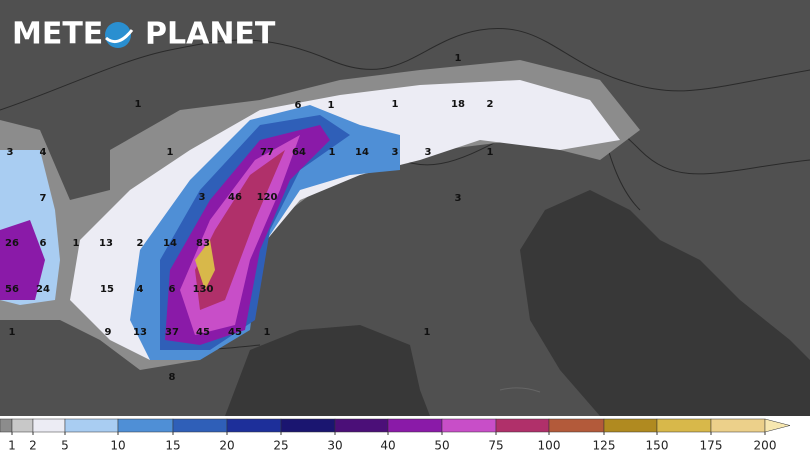 The image size is (810, 456). I want to click on sea, so click(327, 370).